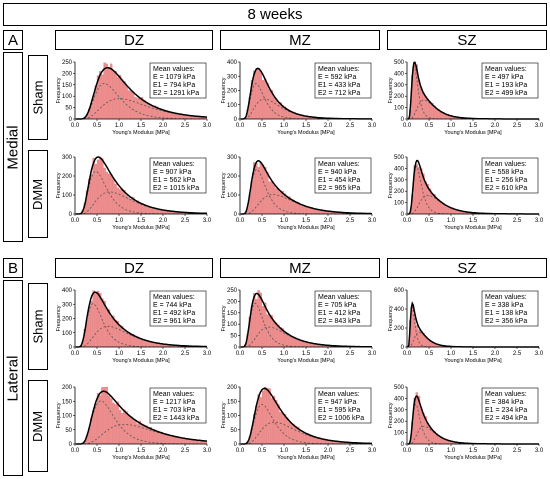 The width and height of the screenshot is (550, 479). Describe the element at coordinates (13, 40) in the screenshot. I see `section-letter-a: A` at that location.